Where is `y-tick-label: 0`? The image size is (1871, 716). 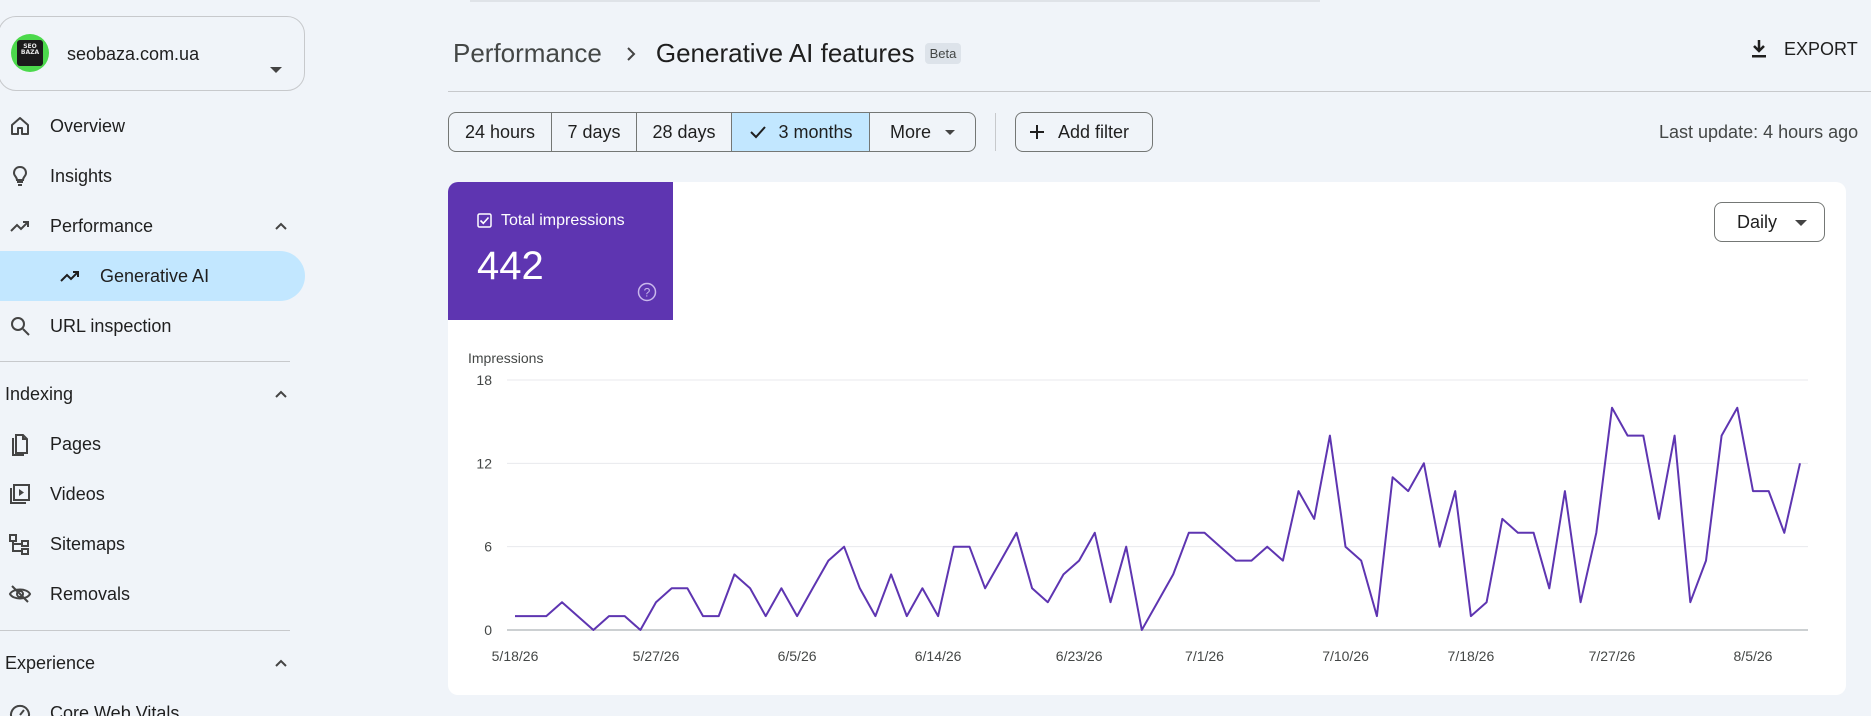
y-tick-label: 0 is located at coordinates (488, 630).